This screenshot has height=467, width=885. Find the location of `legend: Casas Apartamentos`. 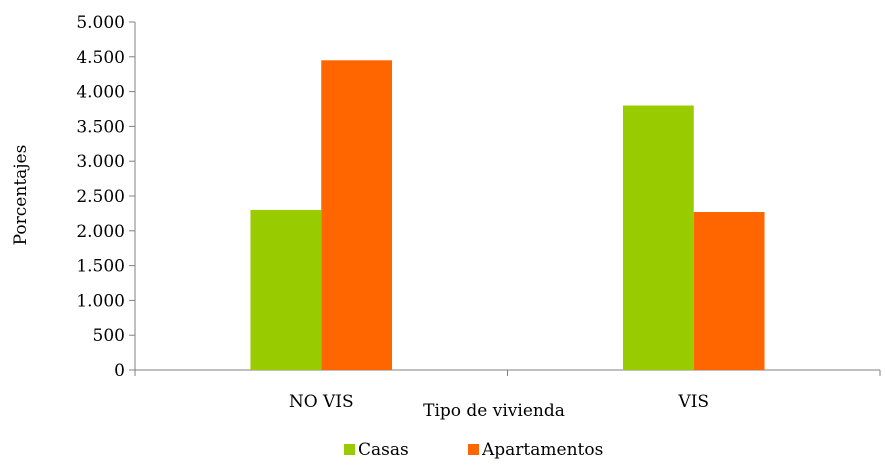

legend: Casas Apartamentos is located at coordinates (473, 450).